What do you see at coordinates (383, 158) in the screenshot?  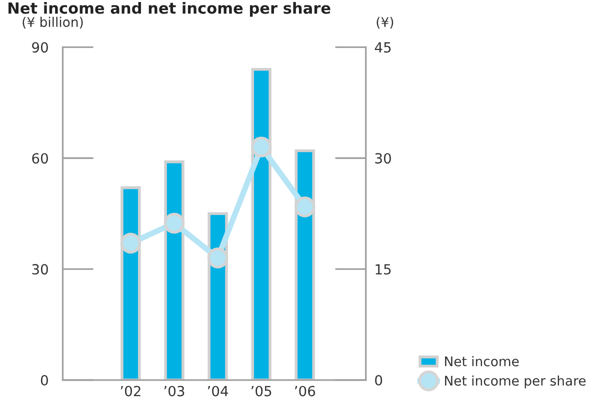 I see `y2-tick-label: 30` at bounding box center [383, 158].